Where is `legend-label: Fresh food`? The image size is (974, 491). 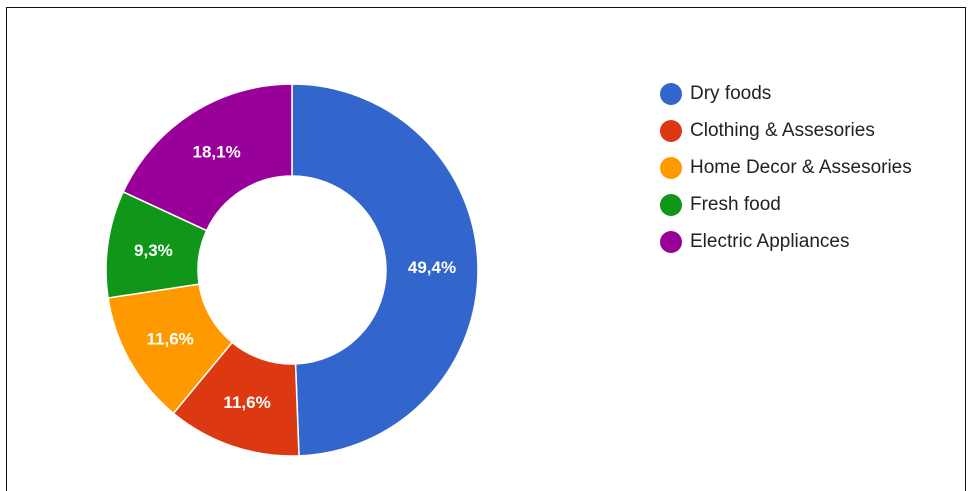 legend-label: Fresh food is located at coordinates (735, 204).